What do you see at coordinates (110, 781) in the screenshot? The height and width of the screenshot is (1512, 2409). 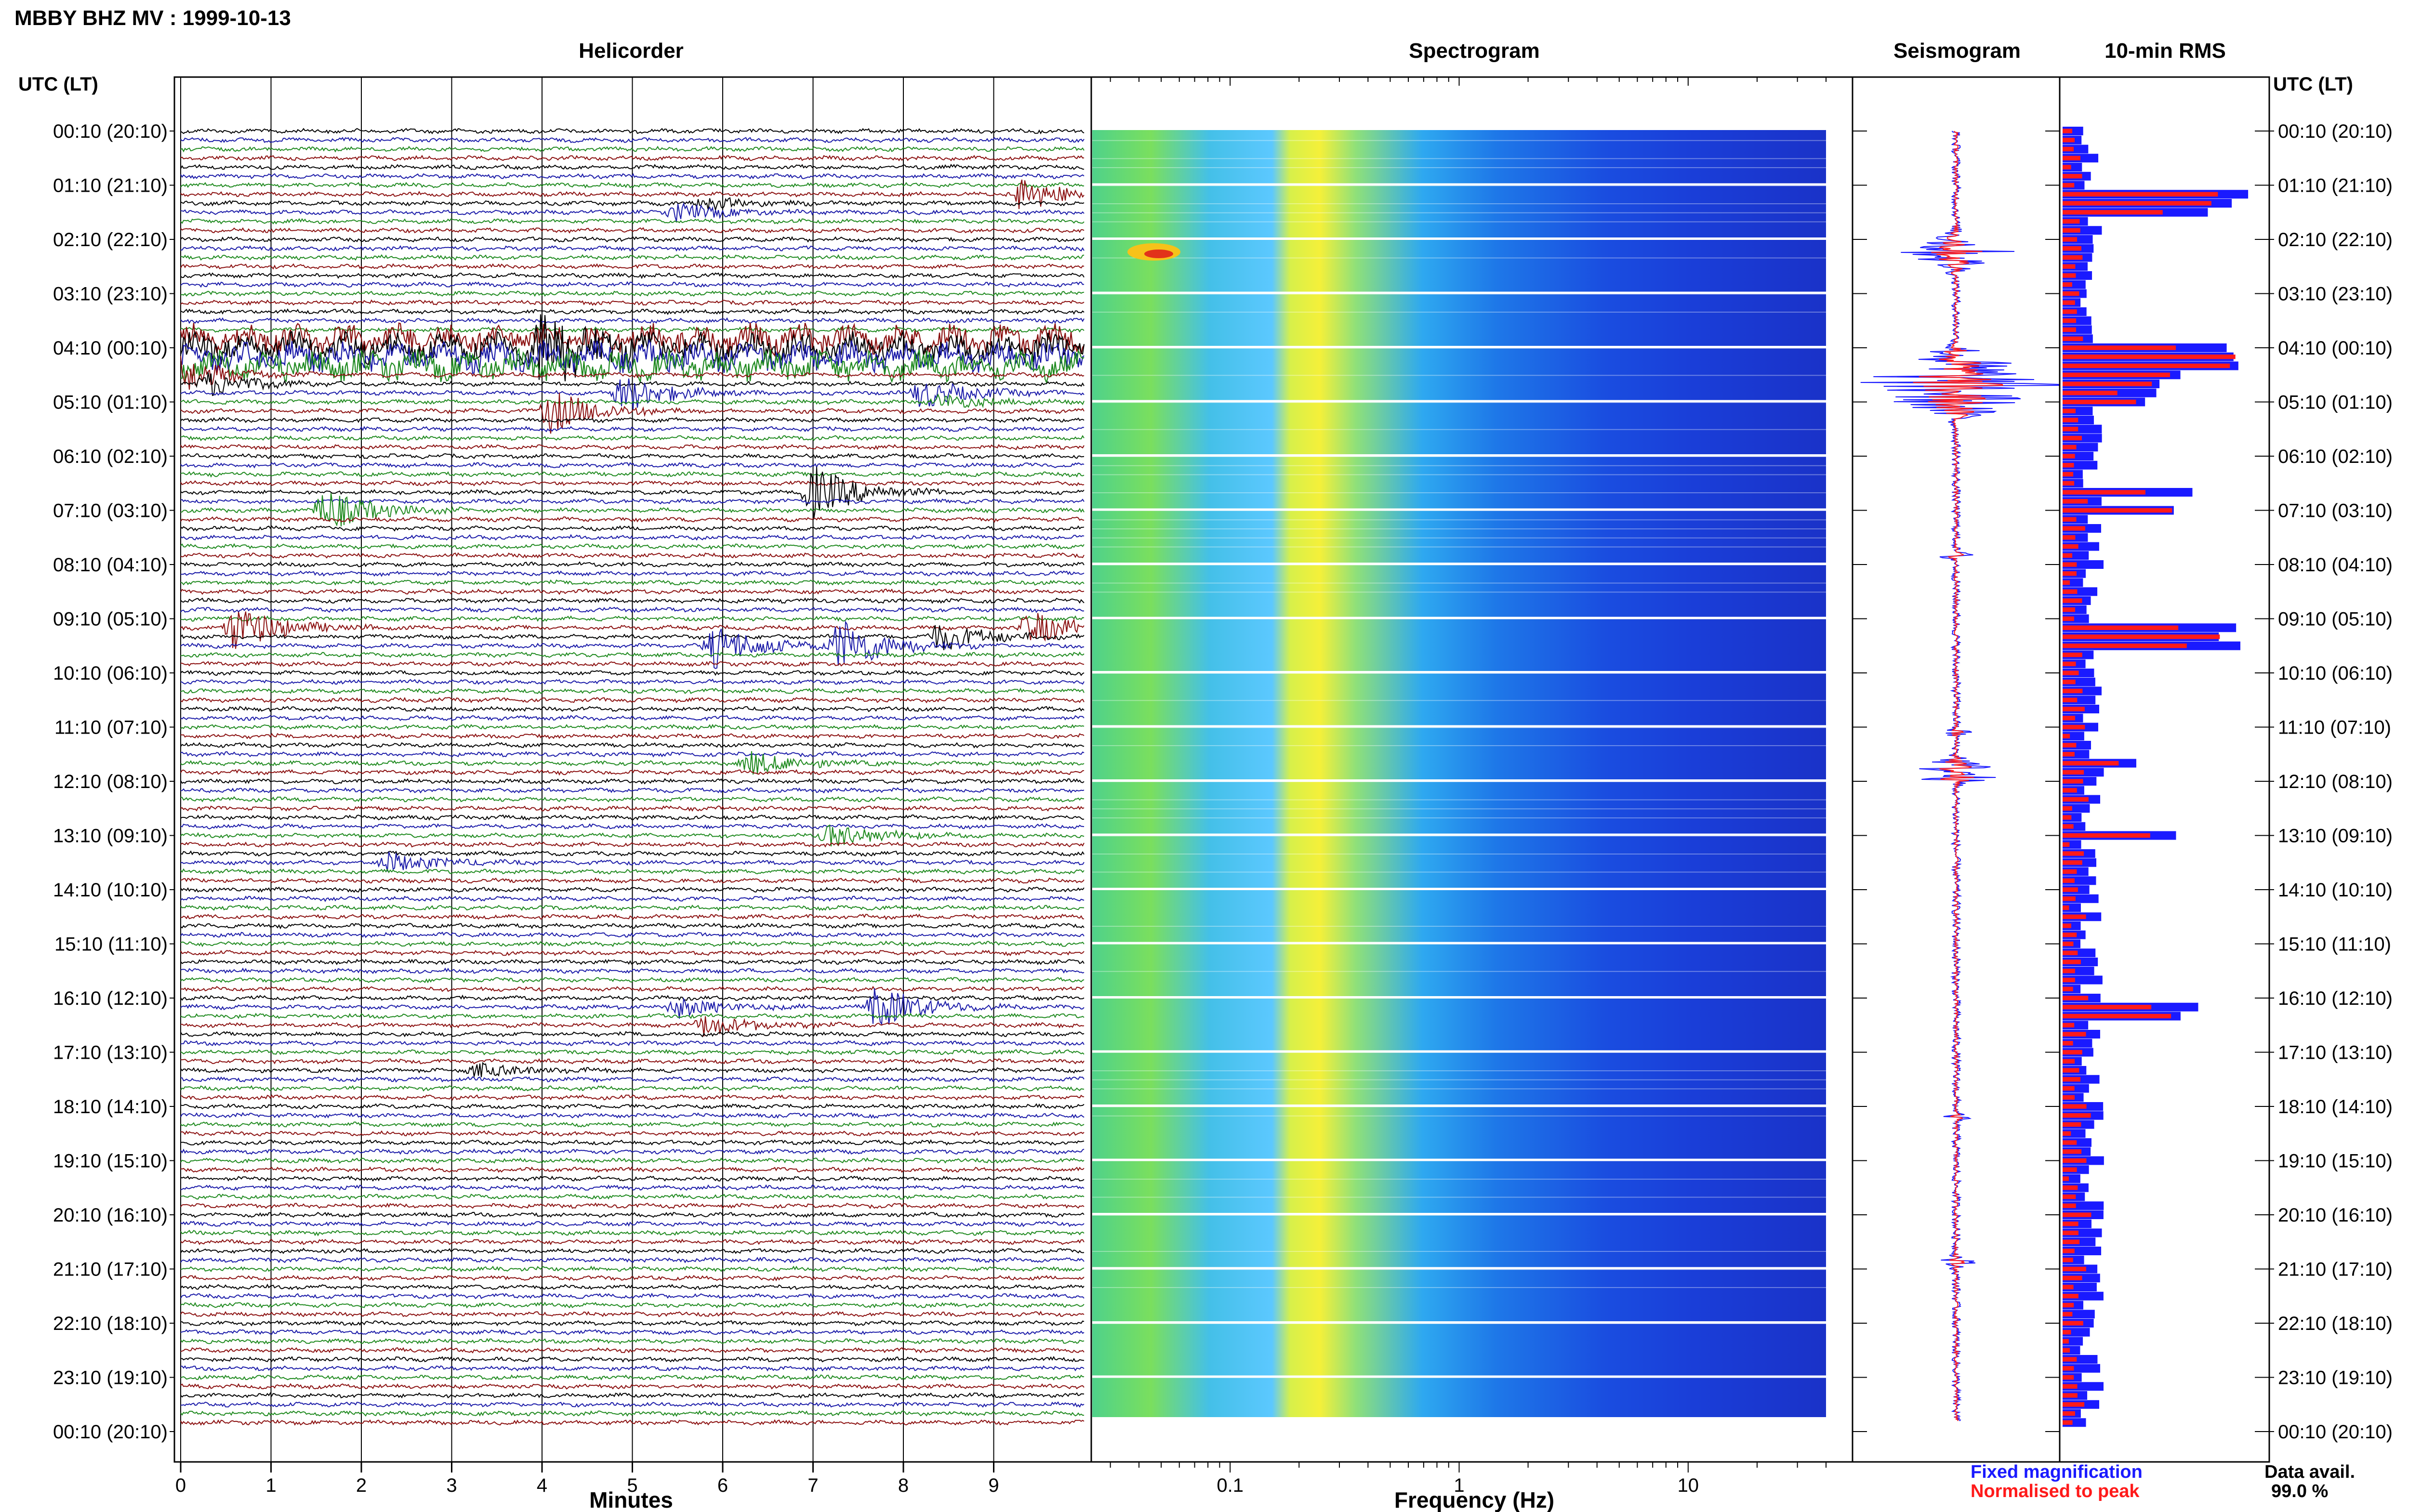 I see `time-label-left: 12:10 (08:10)` at bounding box center [110, 781].